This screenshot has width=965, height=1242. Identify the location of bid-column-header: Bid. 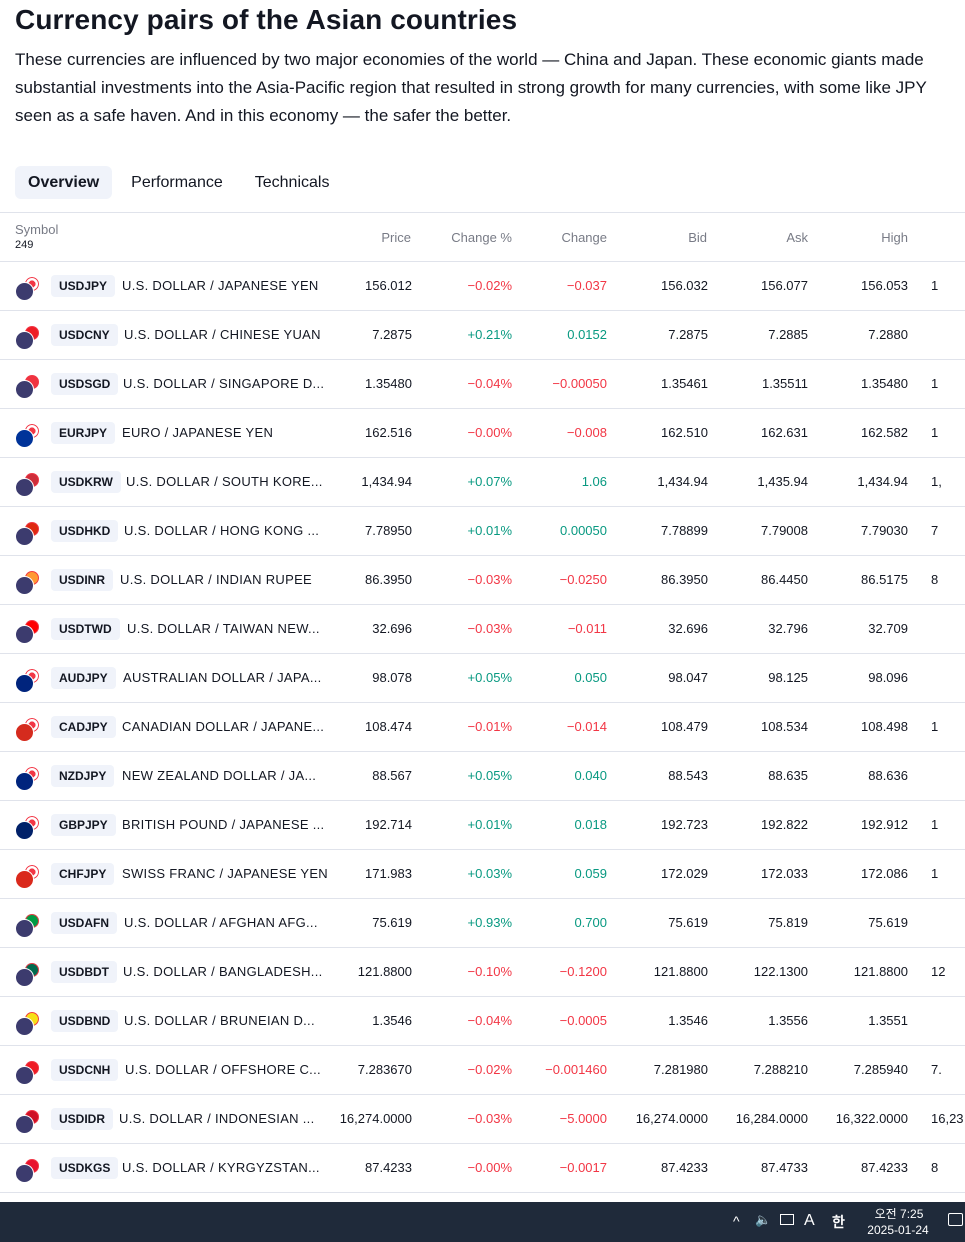
(697, 237).